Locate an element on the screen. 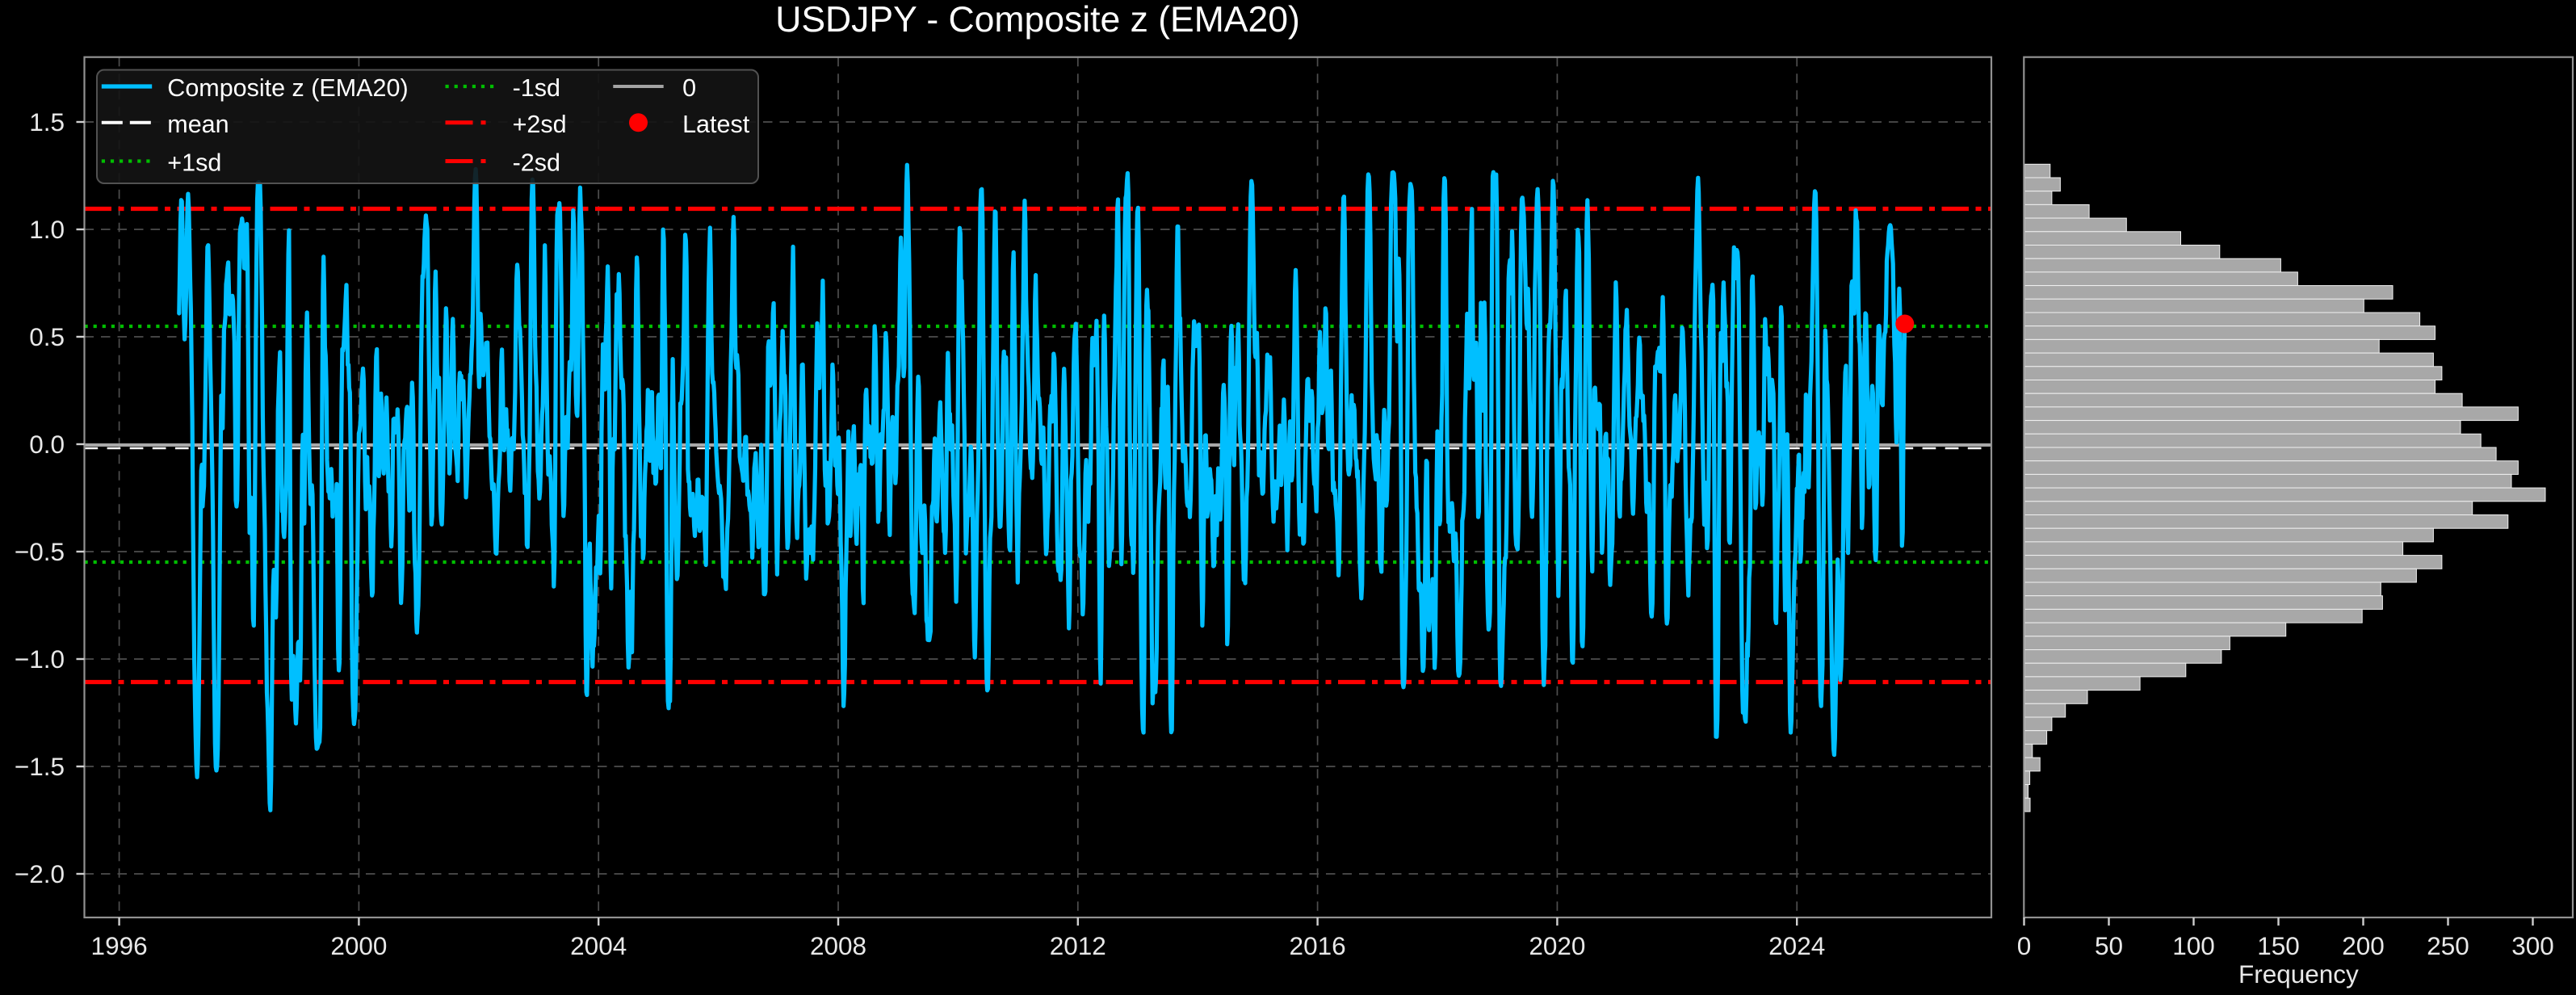 The width and height of the screenshot is (2576, 995). svg-text: mean is located at coordinates (198, 124).